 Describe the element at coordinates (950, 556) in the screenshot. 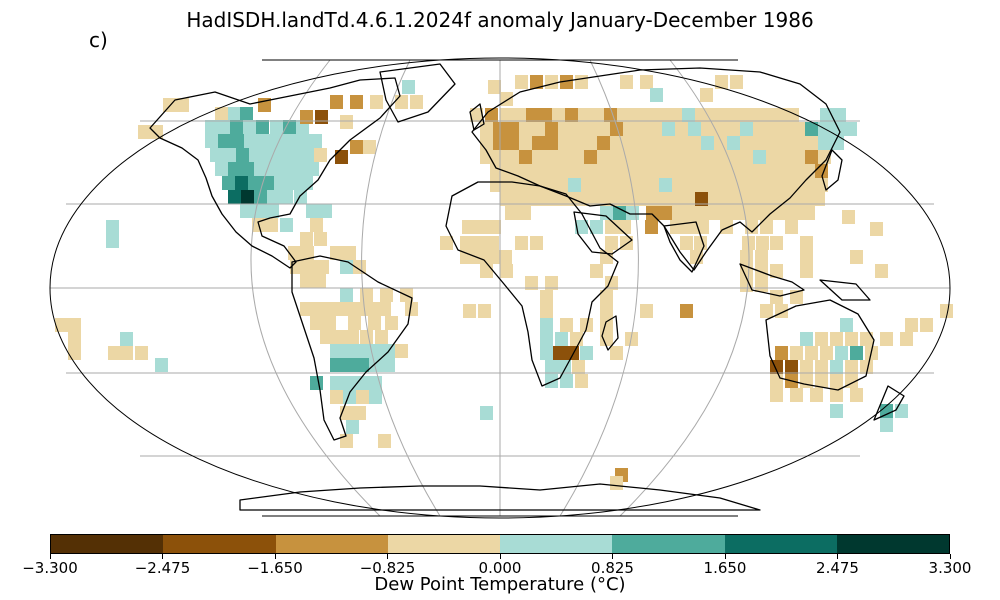

I see `colorbar-tick-mark` at that location.